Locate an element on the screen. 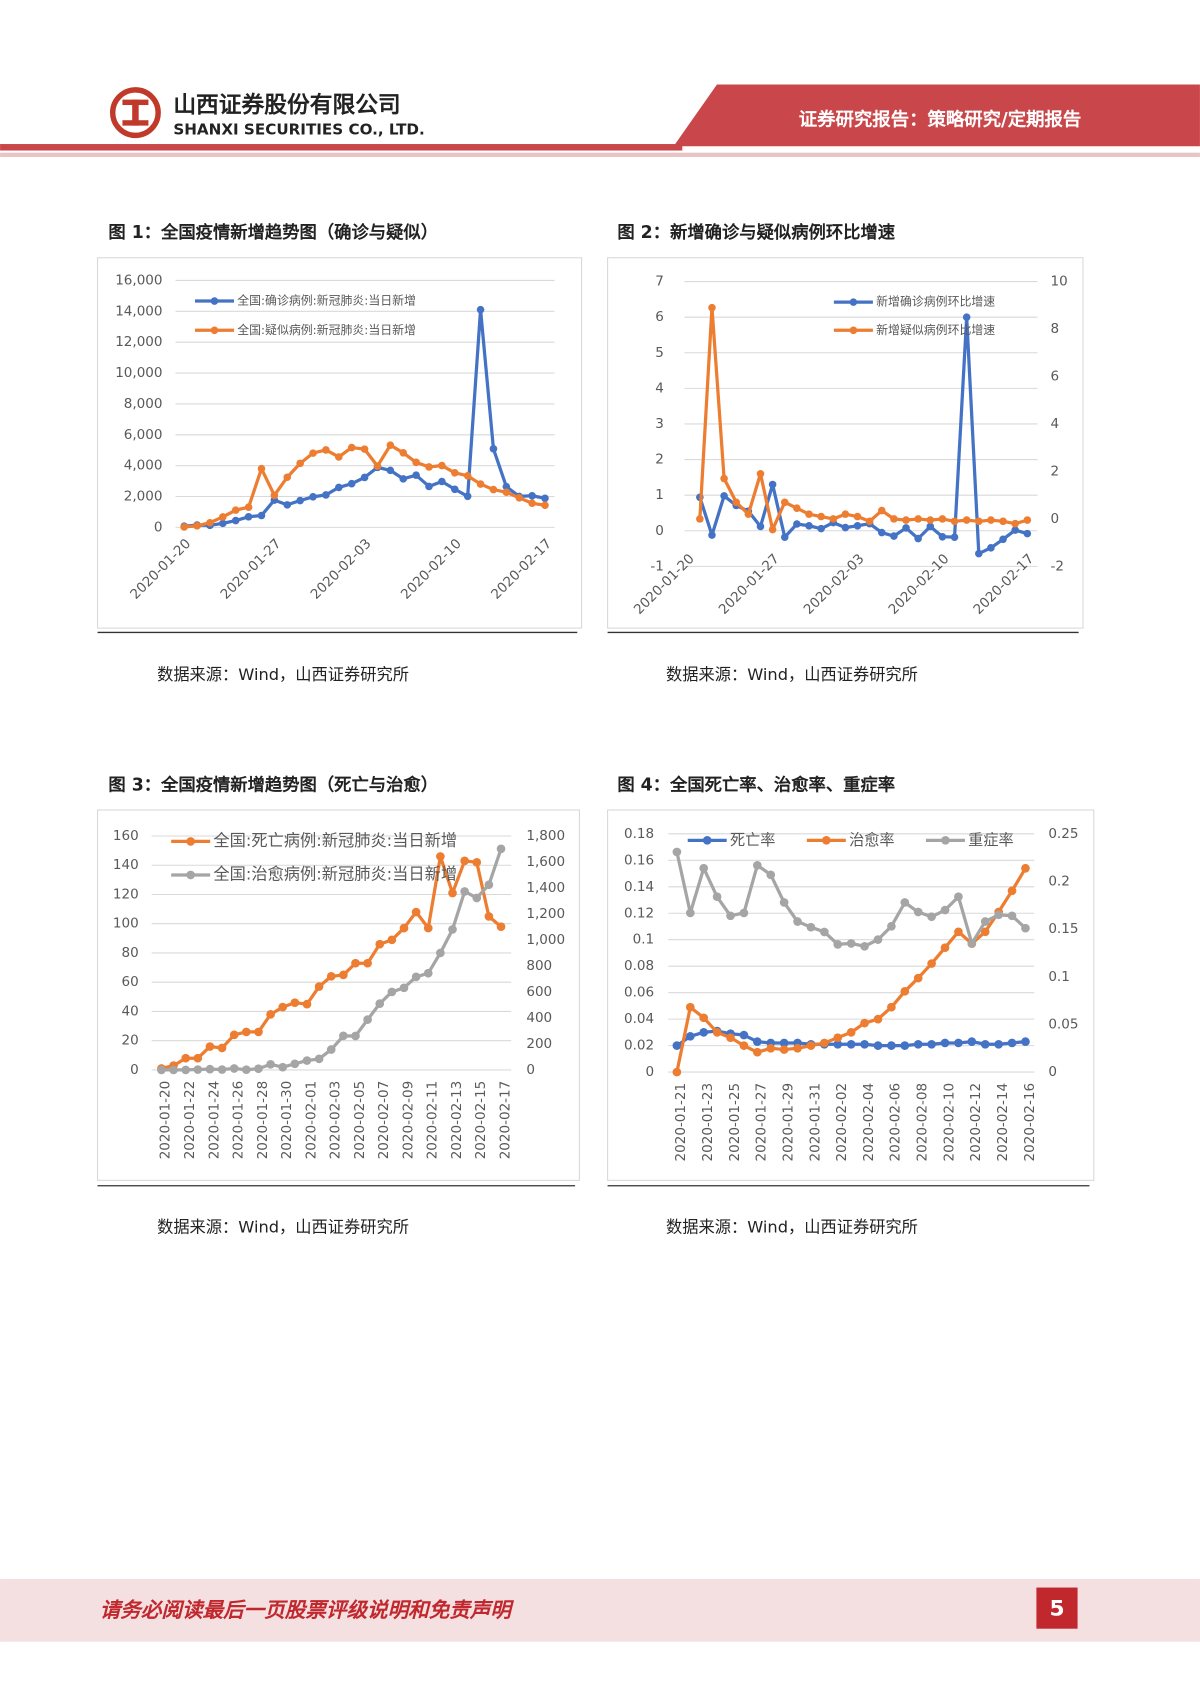  y2-tick-label: 1,600 is located at coordinates (545, 862).